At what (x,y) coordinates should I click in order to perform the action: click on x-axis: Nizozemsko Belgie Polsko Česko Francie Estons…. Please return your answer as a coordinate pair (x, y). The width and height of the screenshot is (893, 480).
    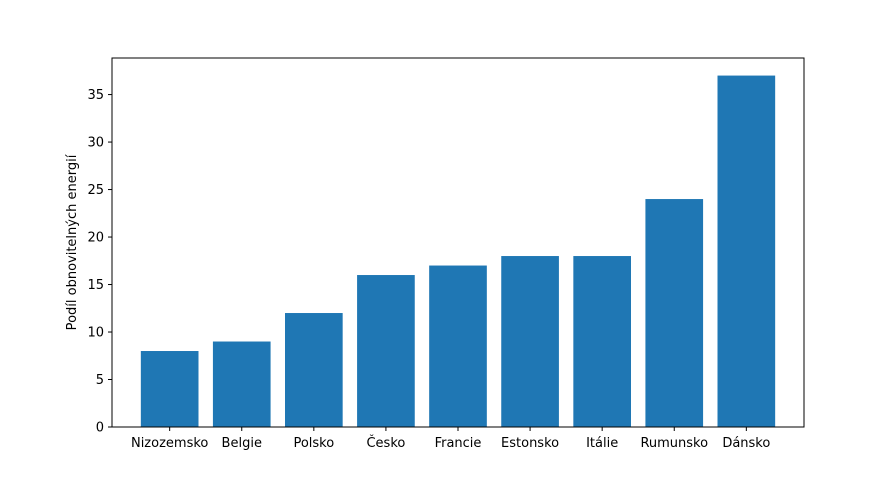
    Looking at the image, I should click on (450, 439).